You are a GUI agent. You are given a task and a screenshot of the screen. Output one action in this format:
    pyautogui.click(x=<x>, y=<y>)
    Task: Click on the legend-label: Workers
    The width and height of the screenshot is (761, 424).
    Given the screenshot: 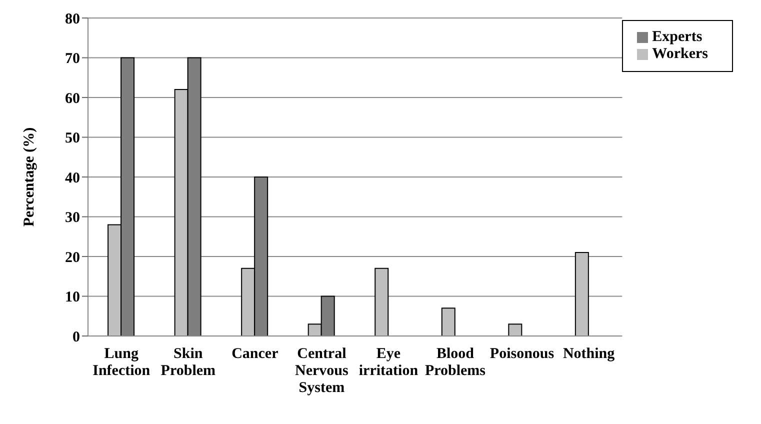 What is the action you would take?
    pyautogui.click(x=680, y=54)
    